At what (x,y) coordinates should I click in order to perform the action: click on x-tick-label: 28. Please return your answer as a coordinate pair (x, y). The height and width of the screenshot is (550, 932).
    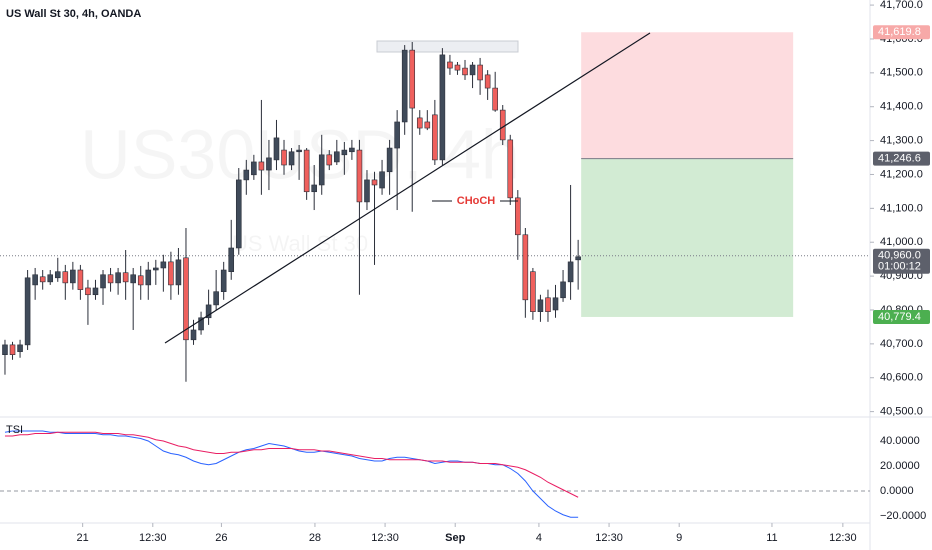
    Looking at the image, I should click on (315, 538).